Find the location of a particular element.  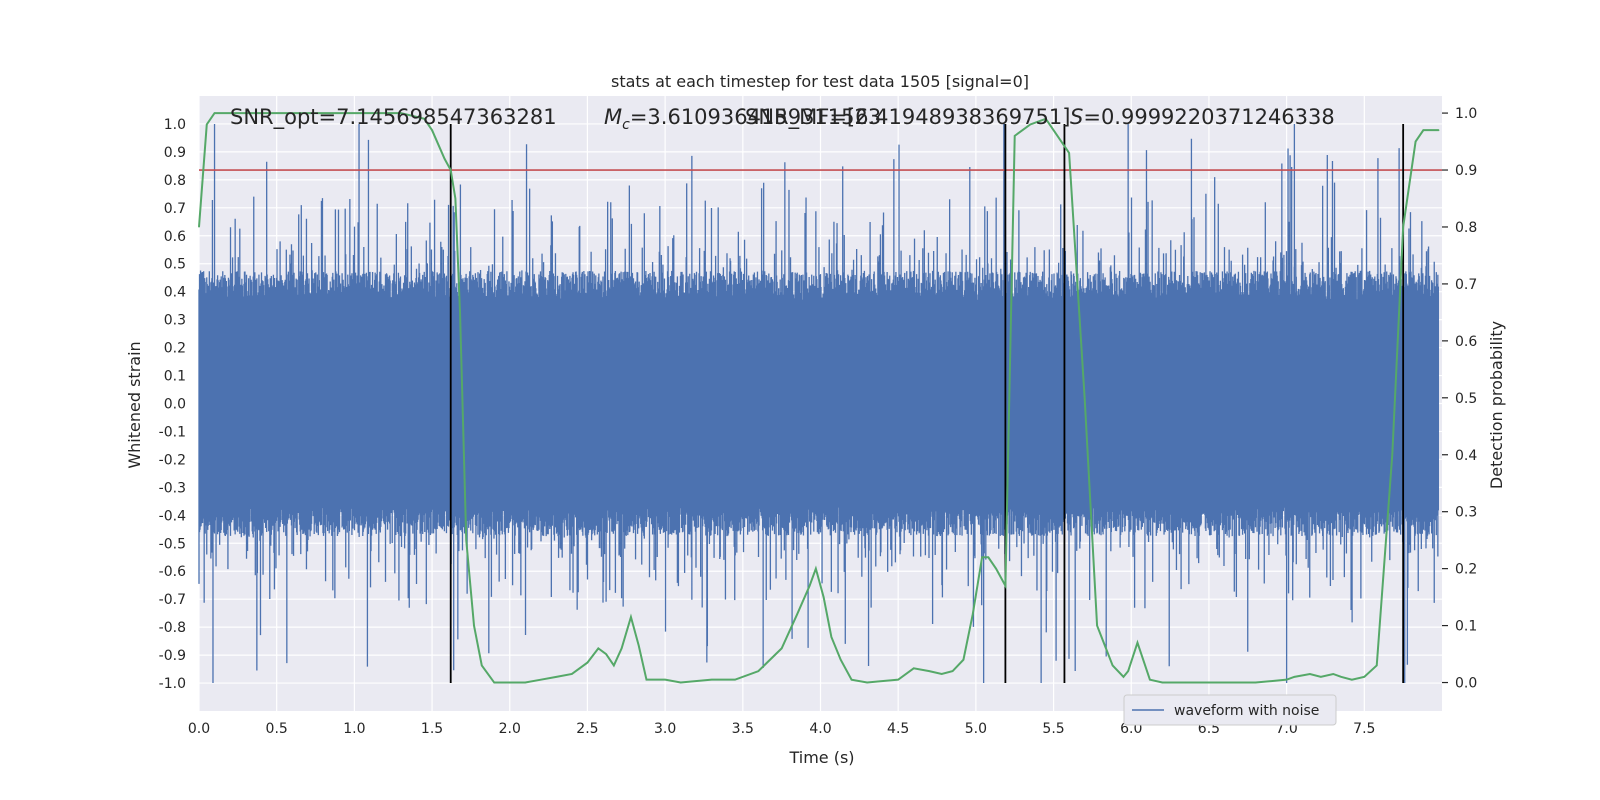

x-tick-label: 2.0 is located at coordinates (510, 729).